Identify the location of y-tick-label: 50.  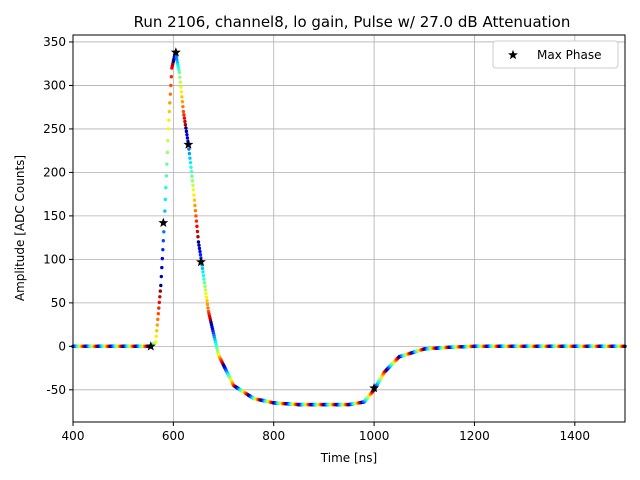
(58, 303).